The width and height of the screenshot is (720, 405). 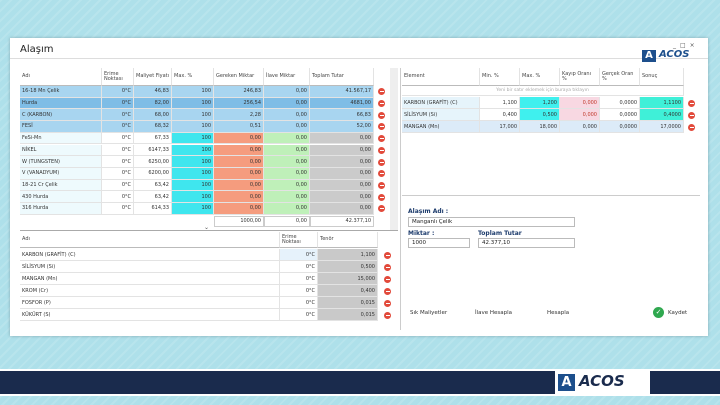 What do you see at coordinates (150, 291) in the screenshot?
I see `table-cell: KROM (Cr)` at bounding box center [150, 291].